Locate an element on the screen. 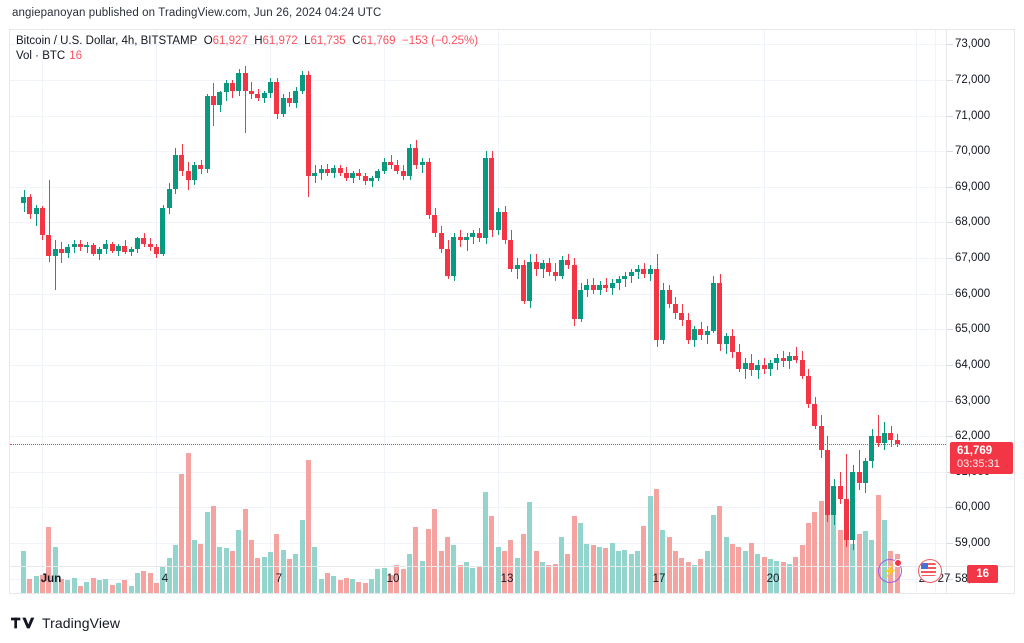 The image size is (1024, 643). time-axis-tick-label: 7 is located at coordinates (279, 579).